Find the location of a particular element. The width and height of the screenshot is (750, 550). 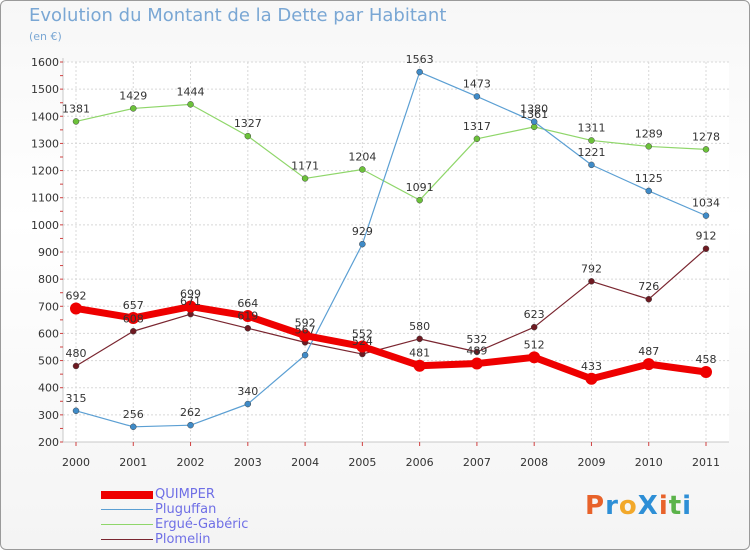

y-tick-label: 400 is located at coordinates (48, 388).